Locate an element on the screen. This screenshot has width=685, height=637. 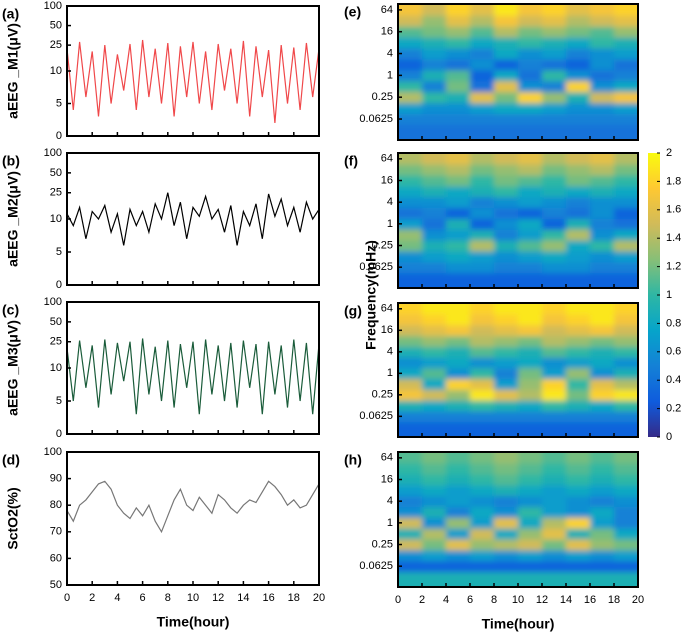
x-tick-label: 0 is located at coordinates (67, 598).